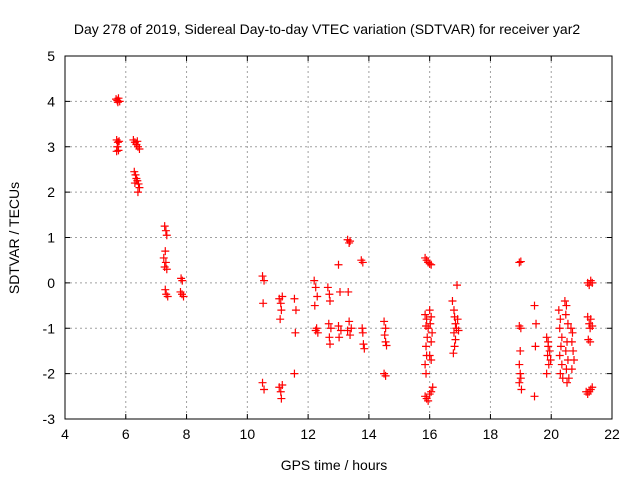 This screenshot has width=640, height=480. I want to click on y-axis-label: SDTVAR / TECUs, so click(14, 238).